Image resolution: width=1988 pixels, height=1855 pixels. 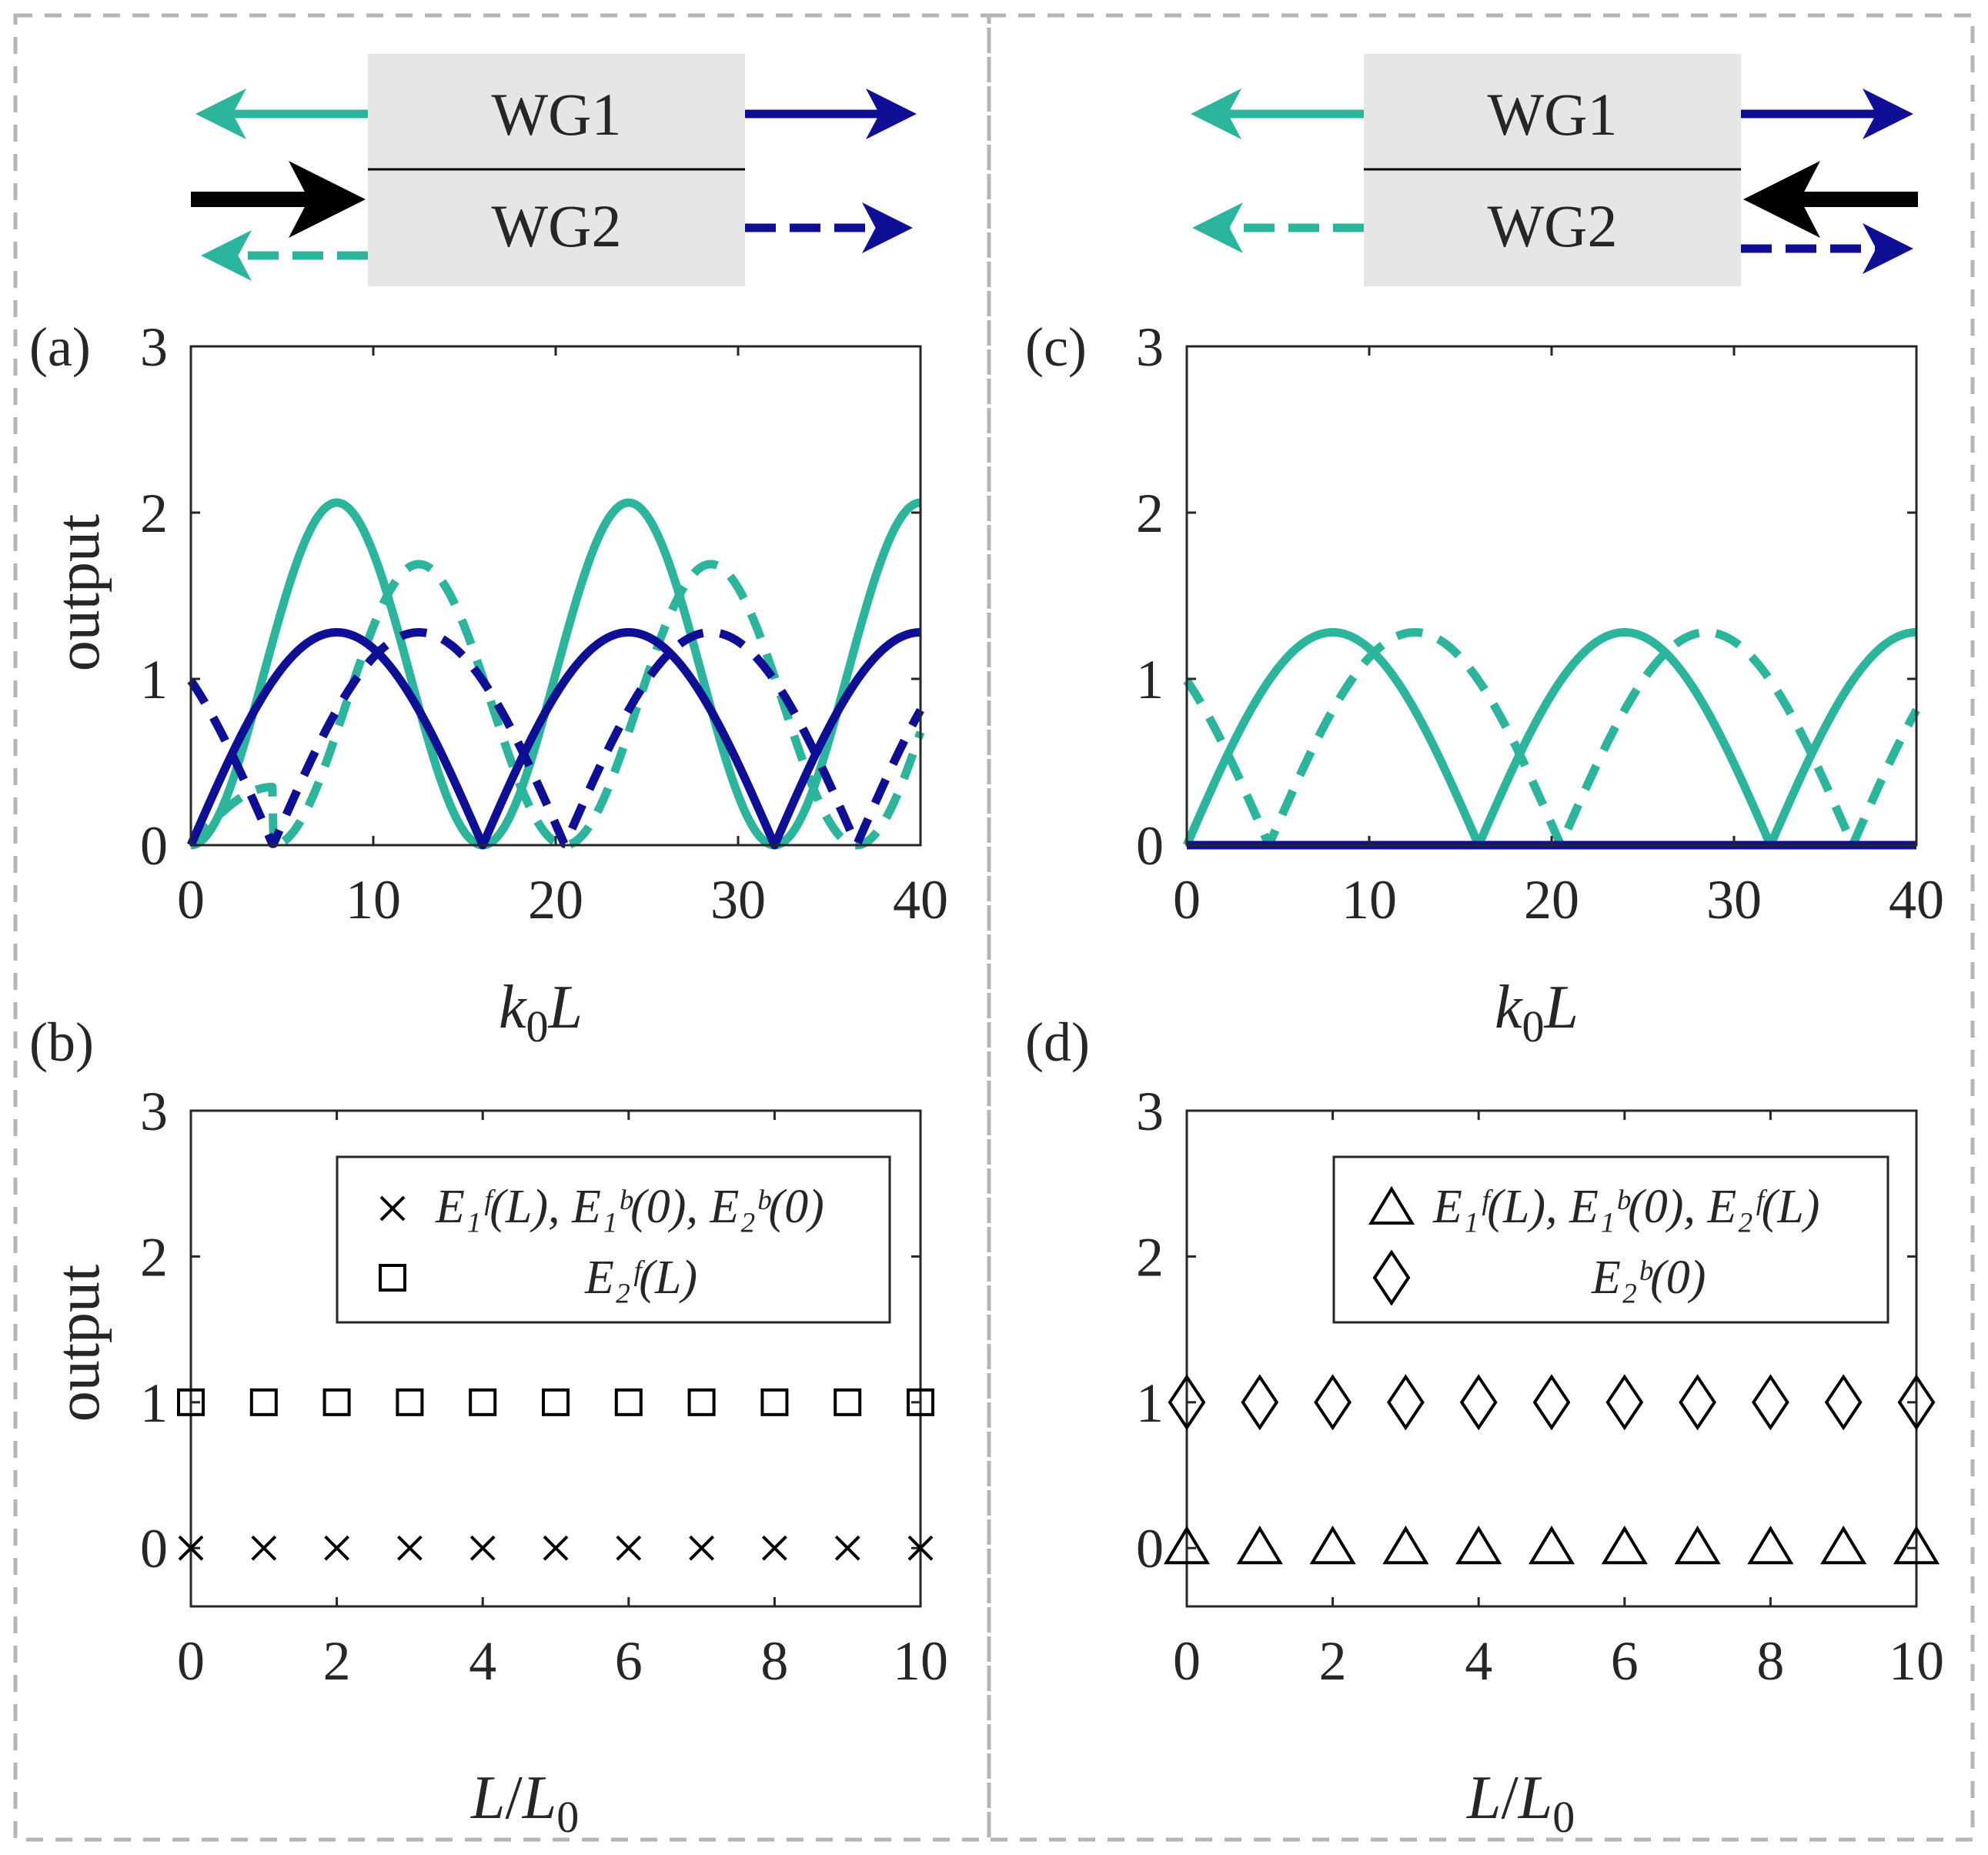 What do you see at coordinates (78, 592) in the screenshot?
I see `ylabel-a: output` at bounding box center [78, 592].